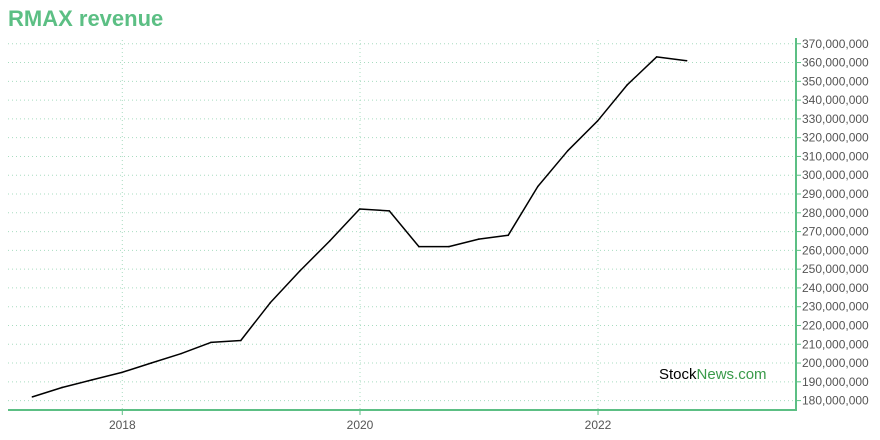 This screenshot has width=880, height=440. I want to click on chart-title: RMAX revenue, so click(86, 18).